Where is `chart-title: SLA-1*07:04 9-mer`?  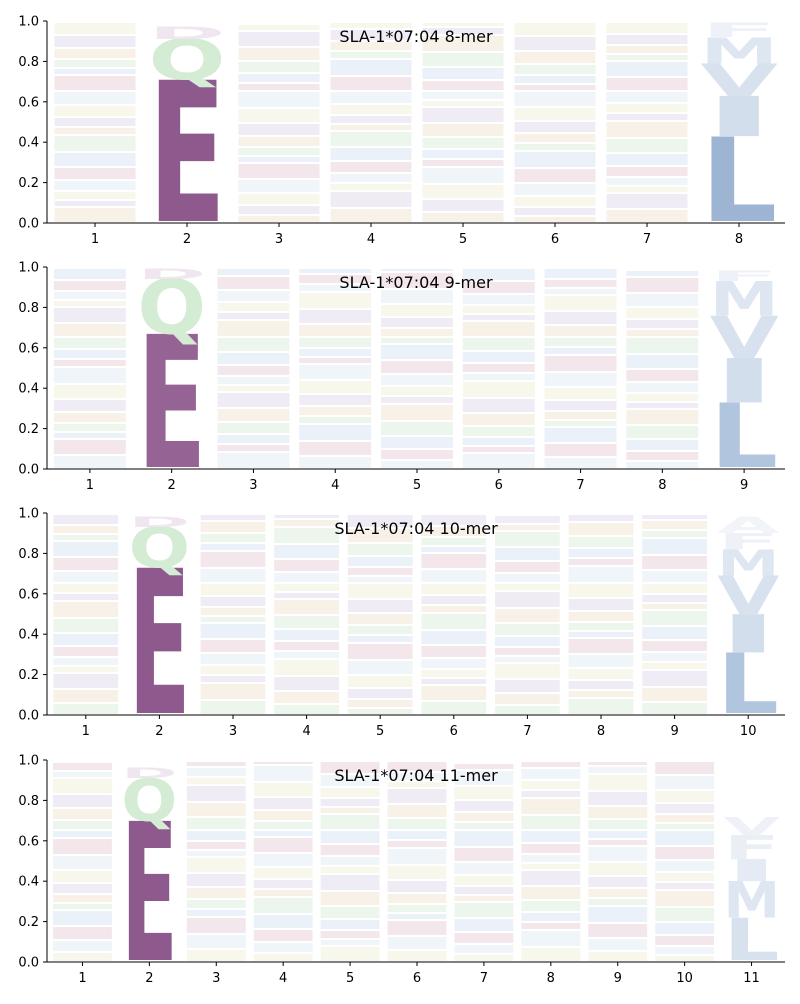
chart-title: SLA-1*07:04 9-mer is located at coordinates (416, 282).